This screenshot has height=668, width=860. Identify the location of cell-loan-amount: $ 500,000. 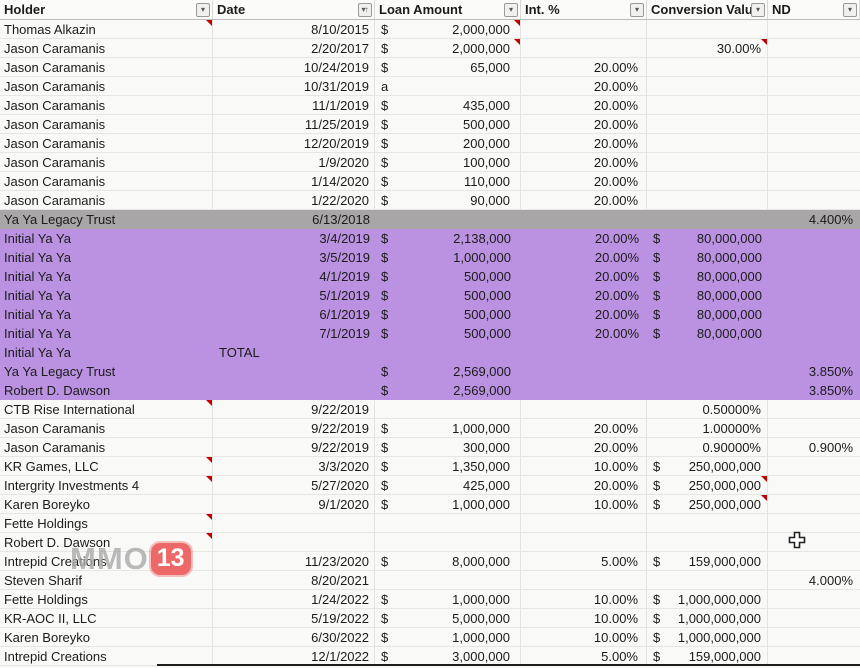
(448, 276).